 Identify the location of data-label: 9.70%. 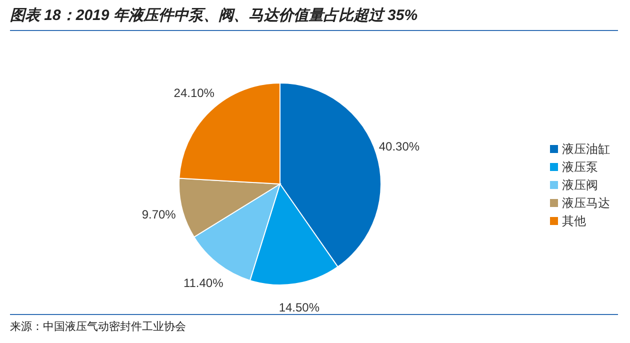
(159, 215).